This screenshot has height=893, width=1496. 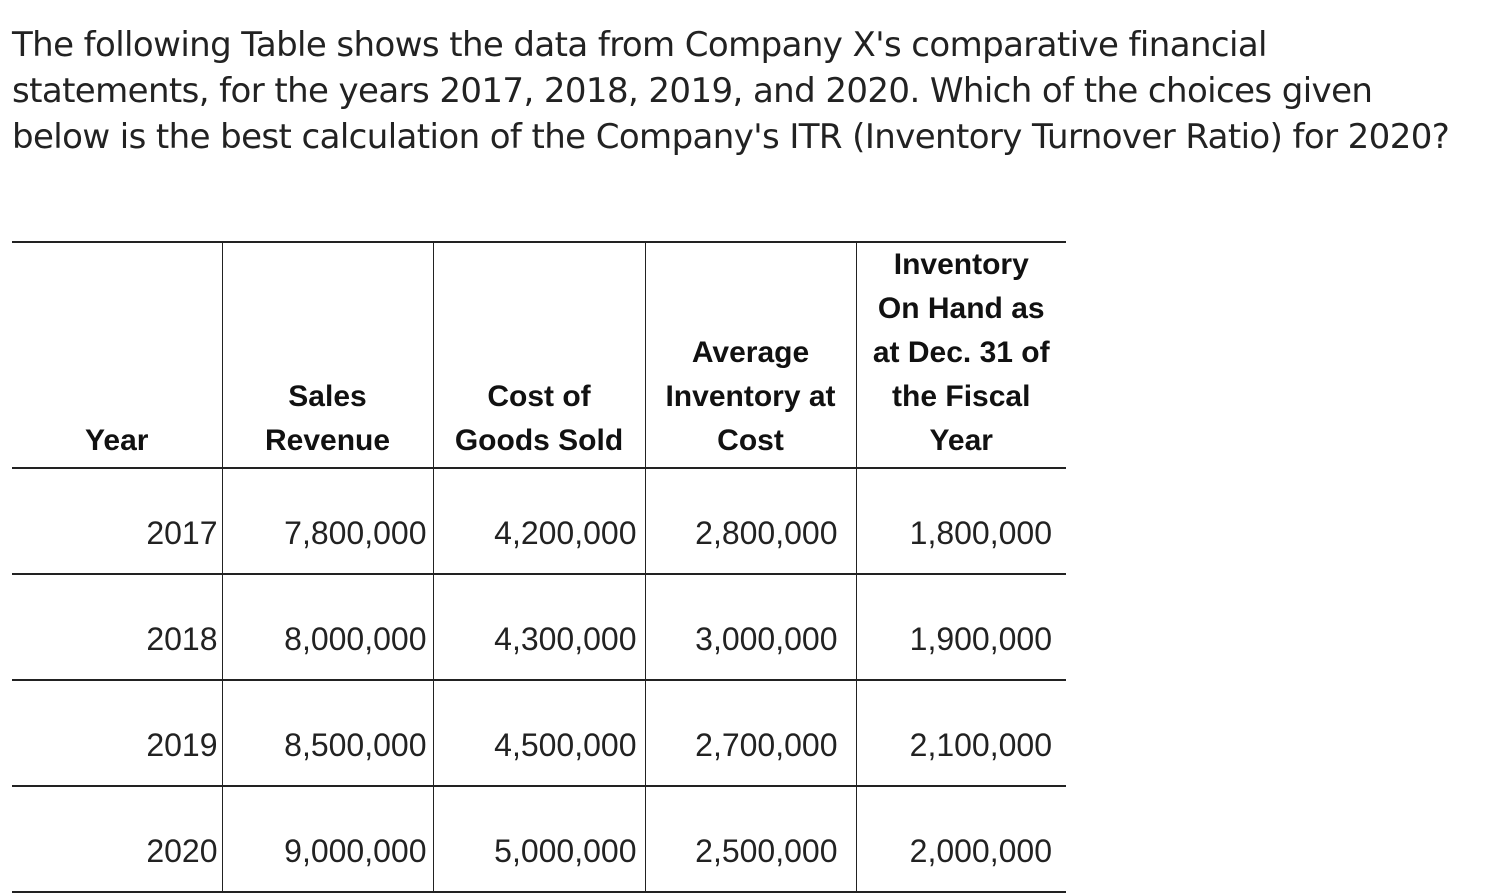 What do you see at coordinates (327, 733) in the screenshot?
I see `cell-sales-revenue: 8,500,000` at bounding box center [327, 733].